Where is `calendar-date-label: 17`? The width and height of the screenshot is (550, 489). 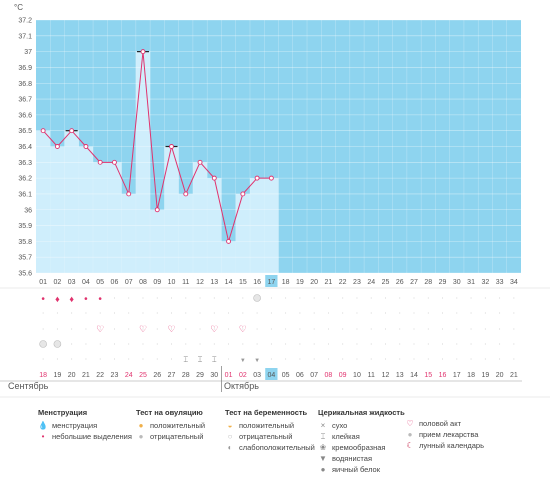
calendar-date-label: 17 is located at coordinates (457, 375).